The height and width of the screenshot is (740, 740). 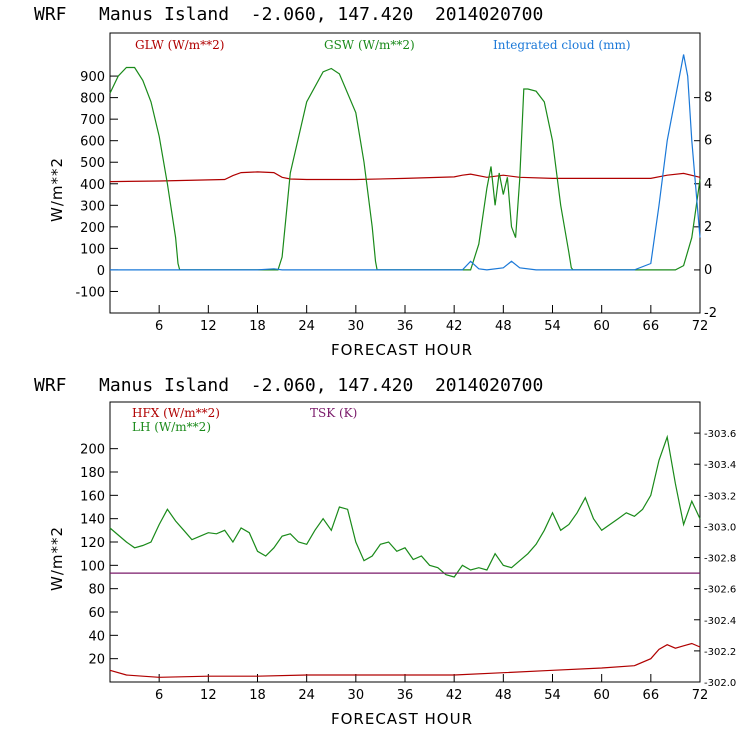 I want to click on y-tick-label: -100, so click(x=90, y=292).